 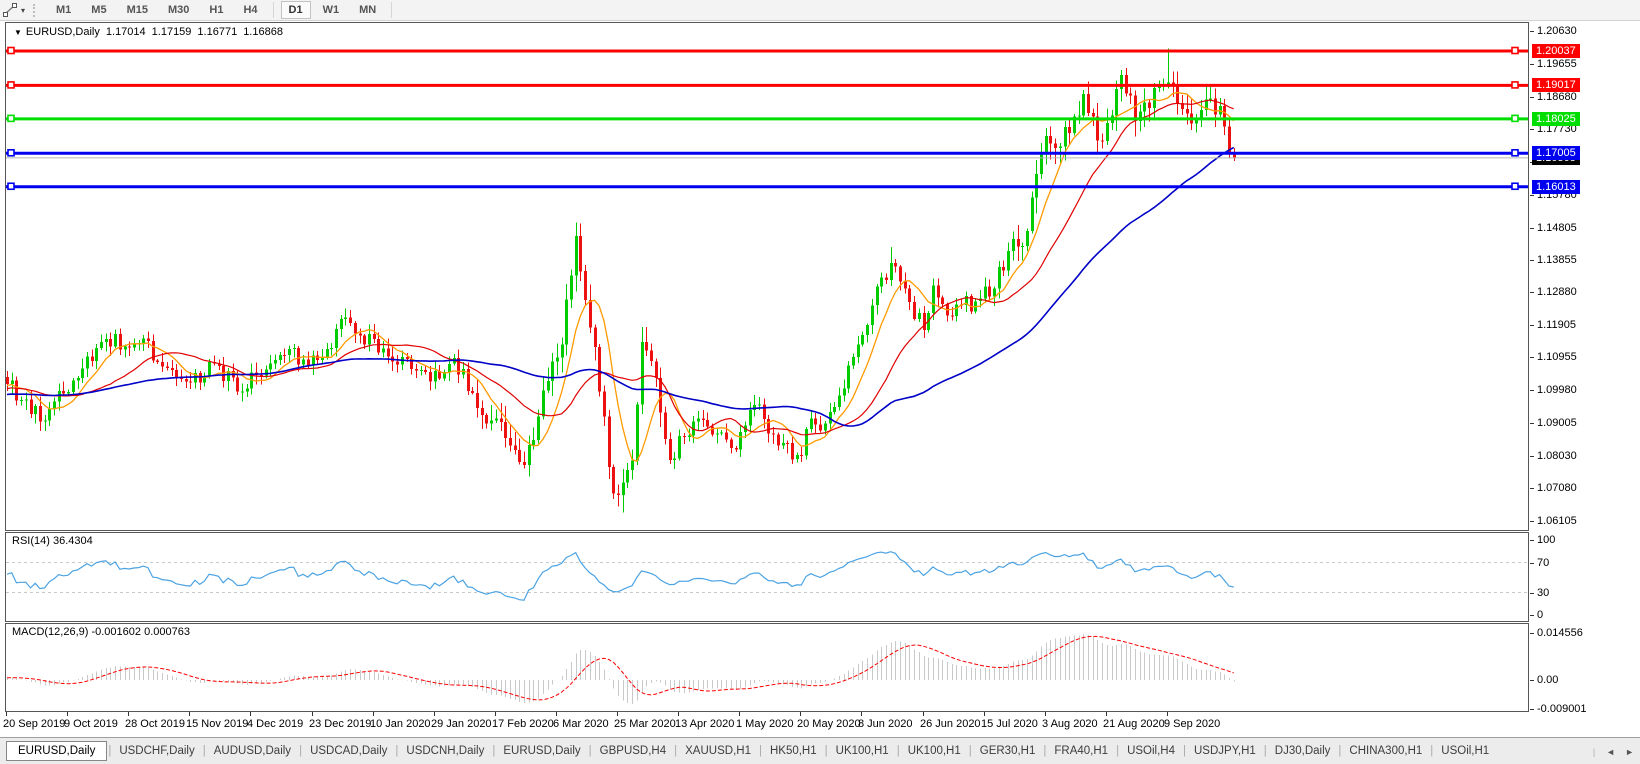 I want to click on timeframe-button-mn: MN, so click(x=368, y=10).